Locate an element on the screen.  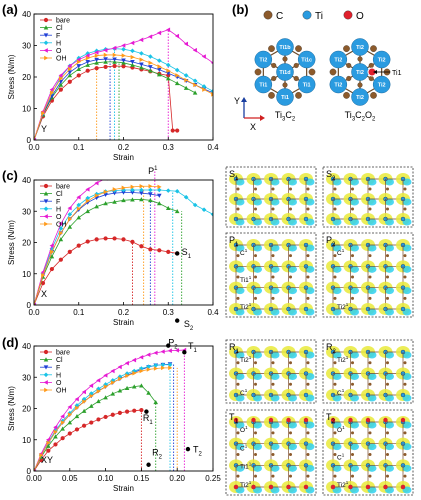
legend-marker-H is located at coordinates (46, 43).